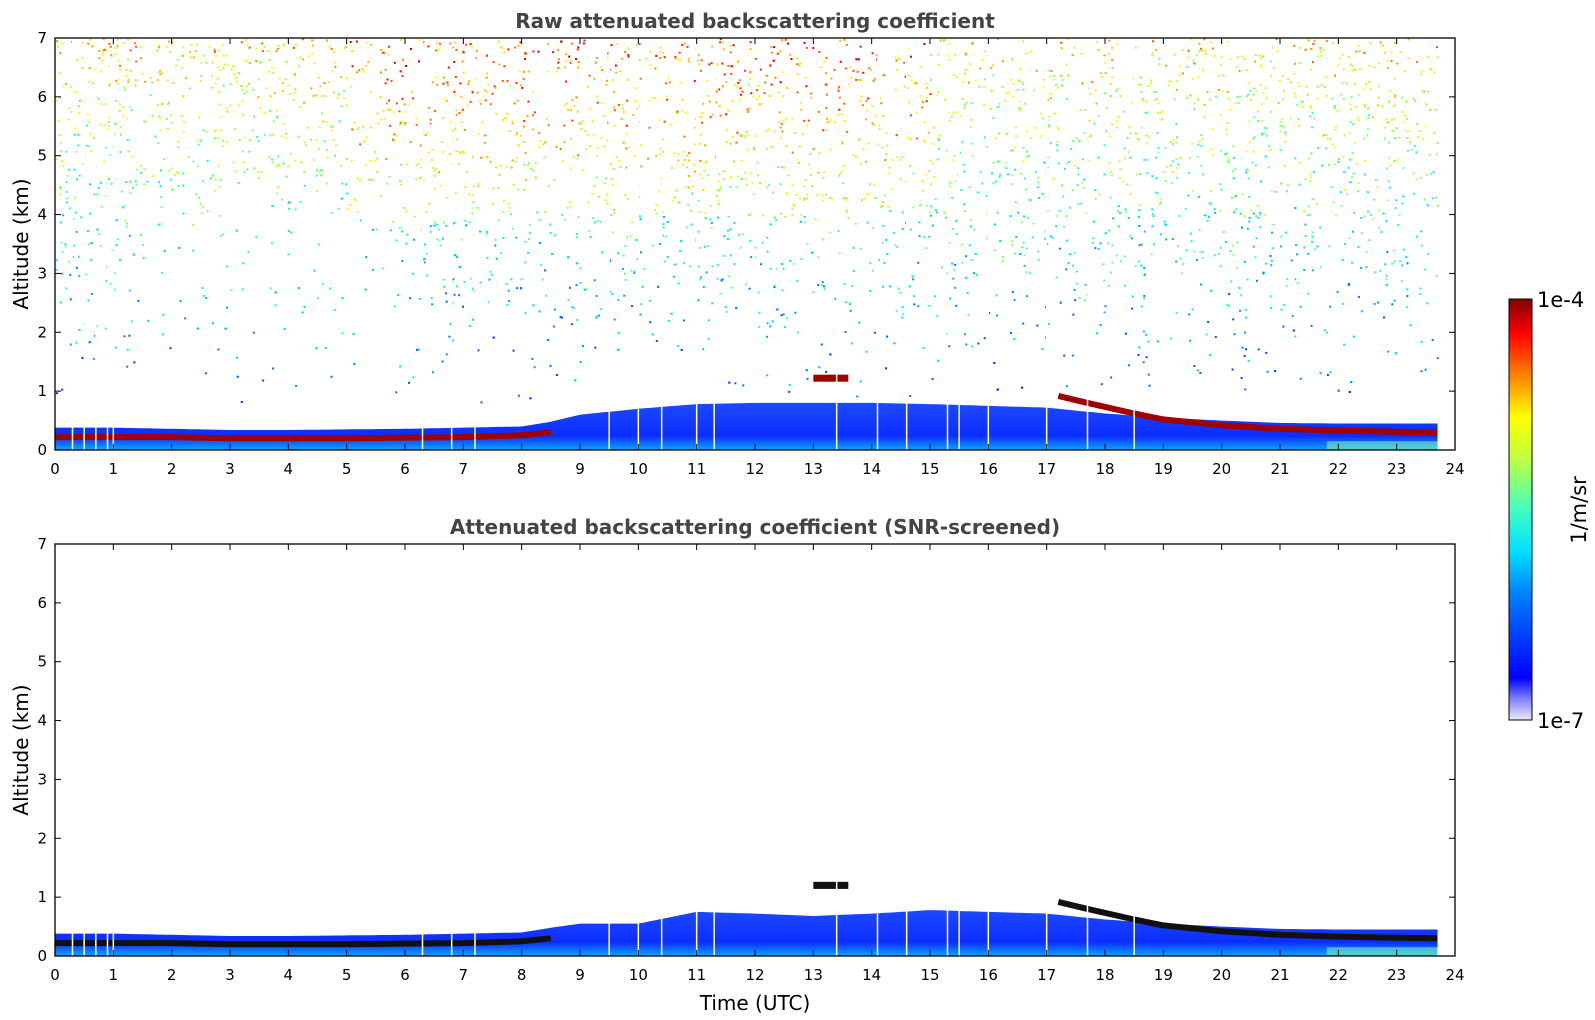  I want to click on x-tick-label: 19, so click(1163, 469).